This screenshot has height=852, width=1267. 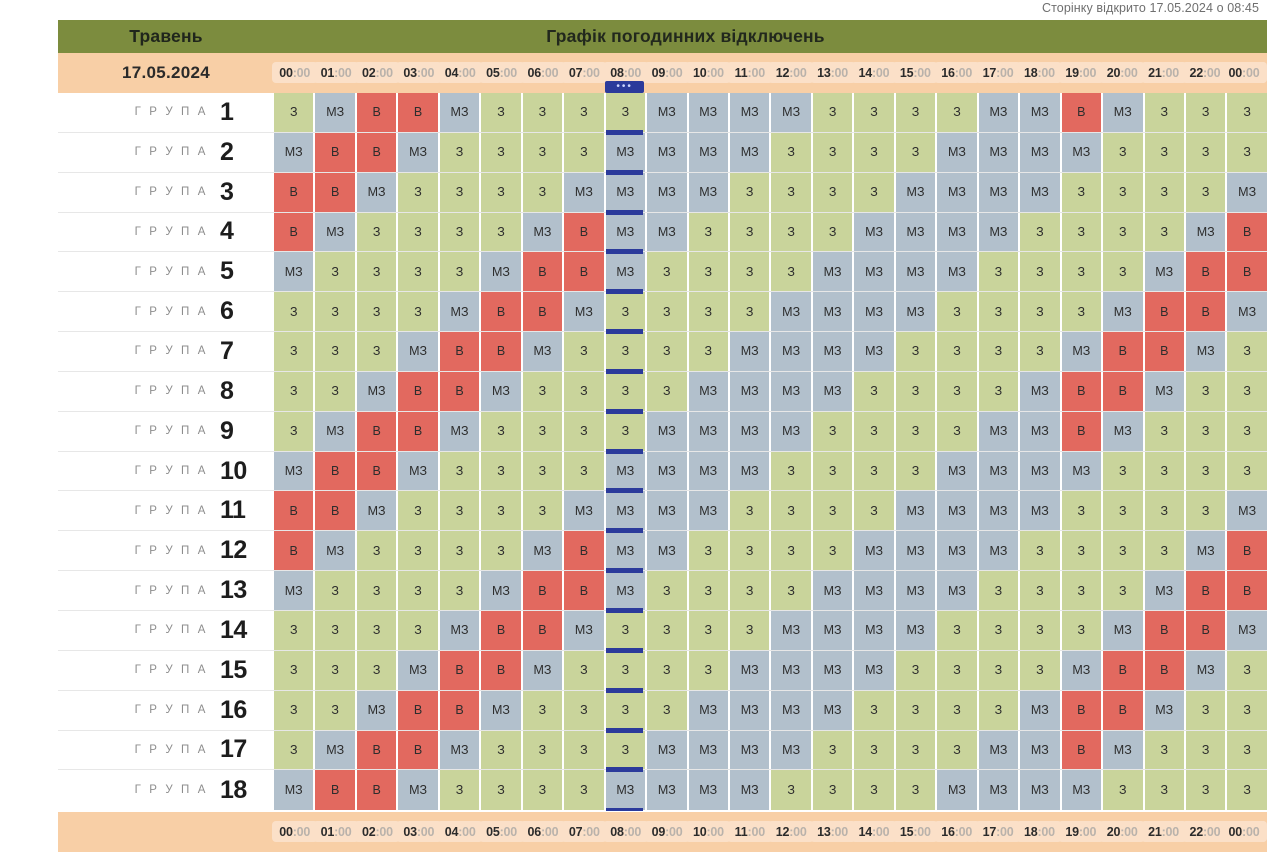 I want to click on cell-g7-h5-v: В, so click(x=502, y=351).